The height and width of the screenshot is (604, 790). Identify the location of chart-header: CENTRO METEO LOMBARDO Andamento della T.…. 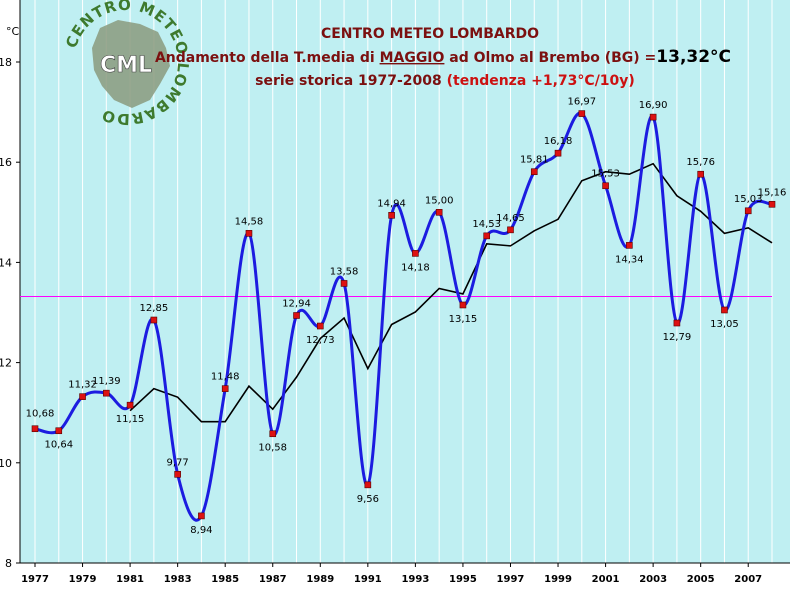
(443, 57).